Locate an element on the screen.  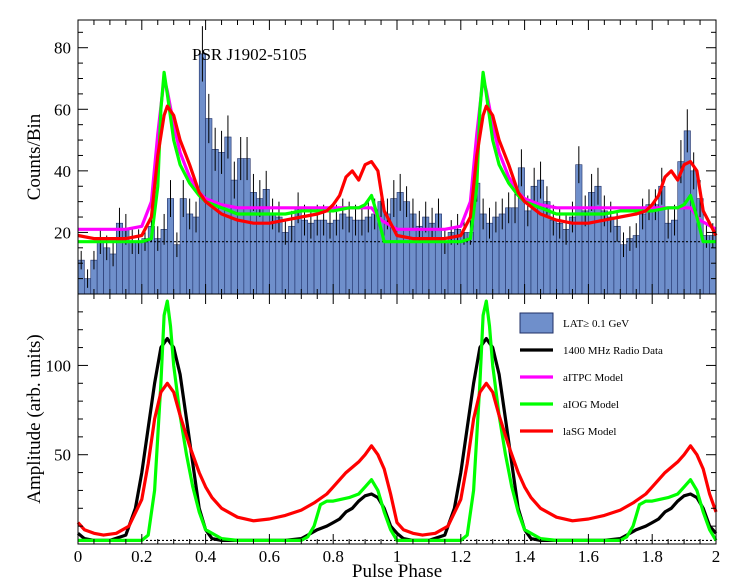
y-tick-label: 100 is located at coordinates (59, 365).